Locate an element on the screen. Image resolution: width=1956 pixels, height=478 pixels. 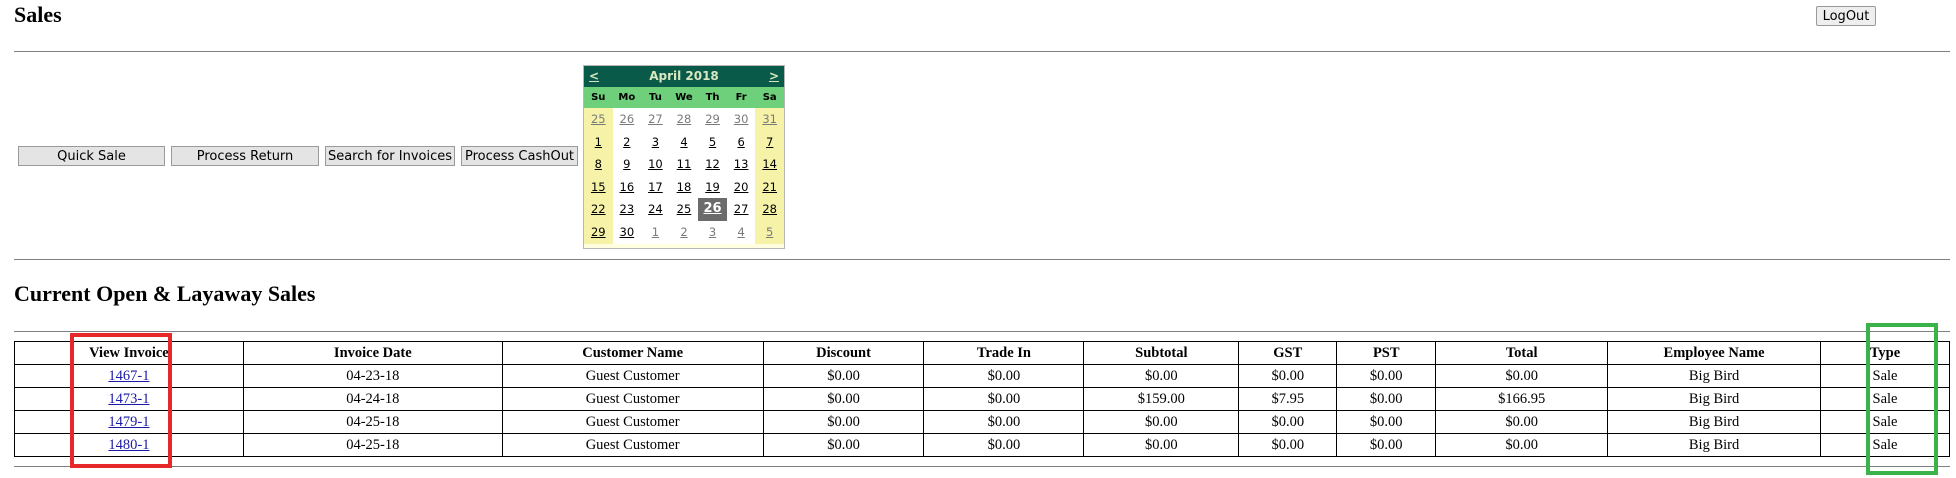
cell-total: $166.95 is located at coordinates (1522, 399).